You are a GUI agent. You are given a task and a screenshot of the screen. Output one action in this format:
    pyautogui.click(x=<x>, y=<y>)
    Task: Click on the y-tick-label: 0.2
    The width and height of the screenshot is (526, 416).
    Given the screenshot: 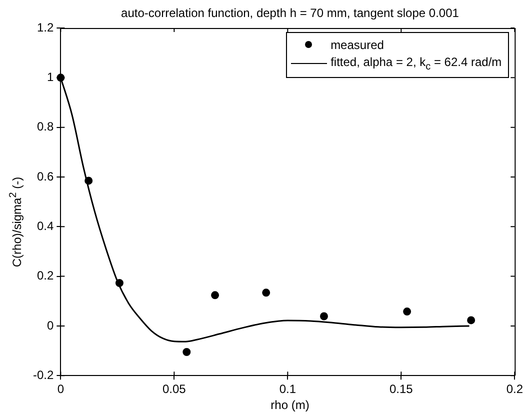 What is the action you would take?
    pyautogui.click(x=45, y=275)
    